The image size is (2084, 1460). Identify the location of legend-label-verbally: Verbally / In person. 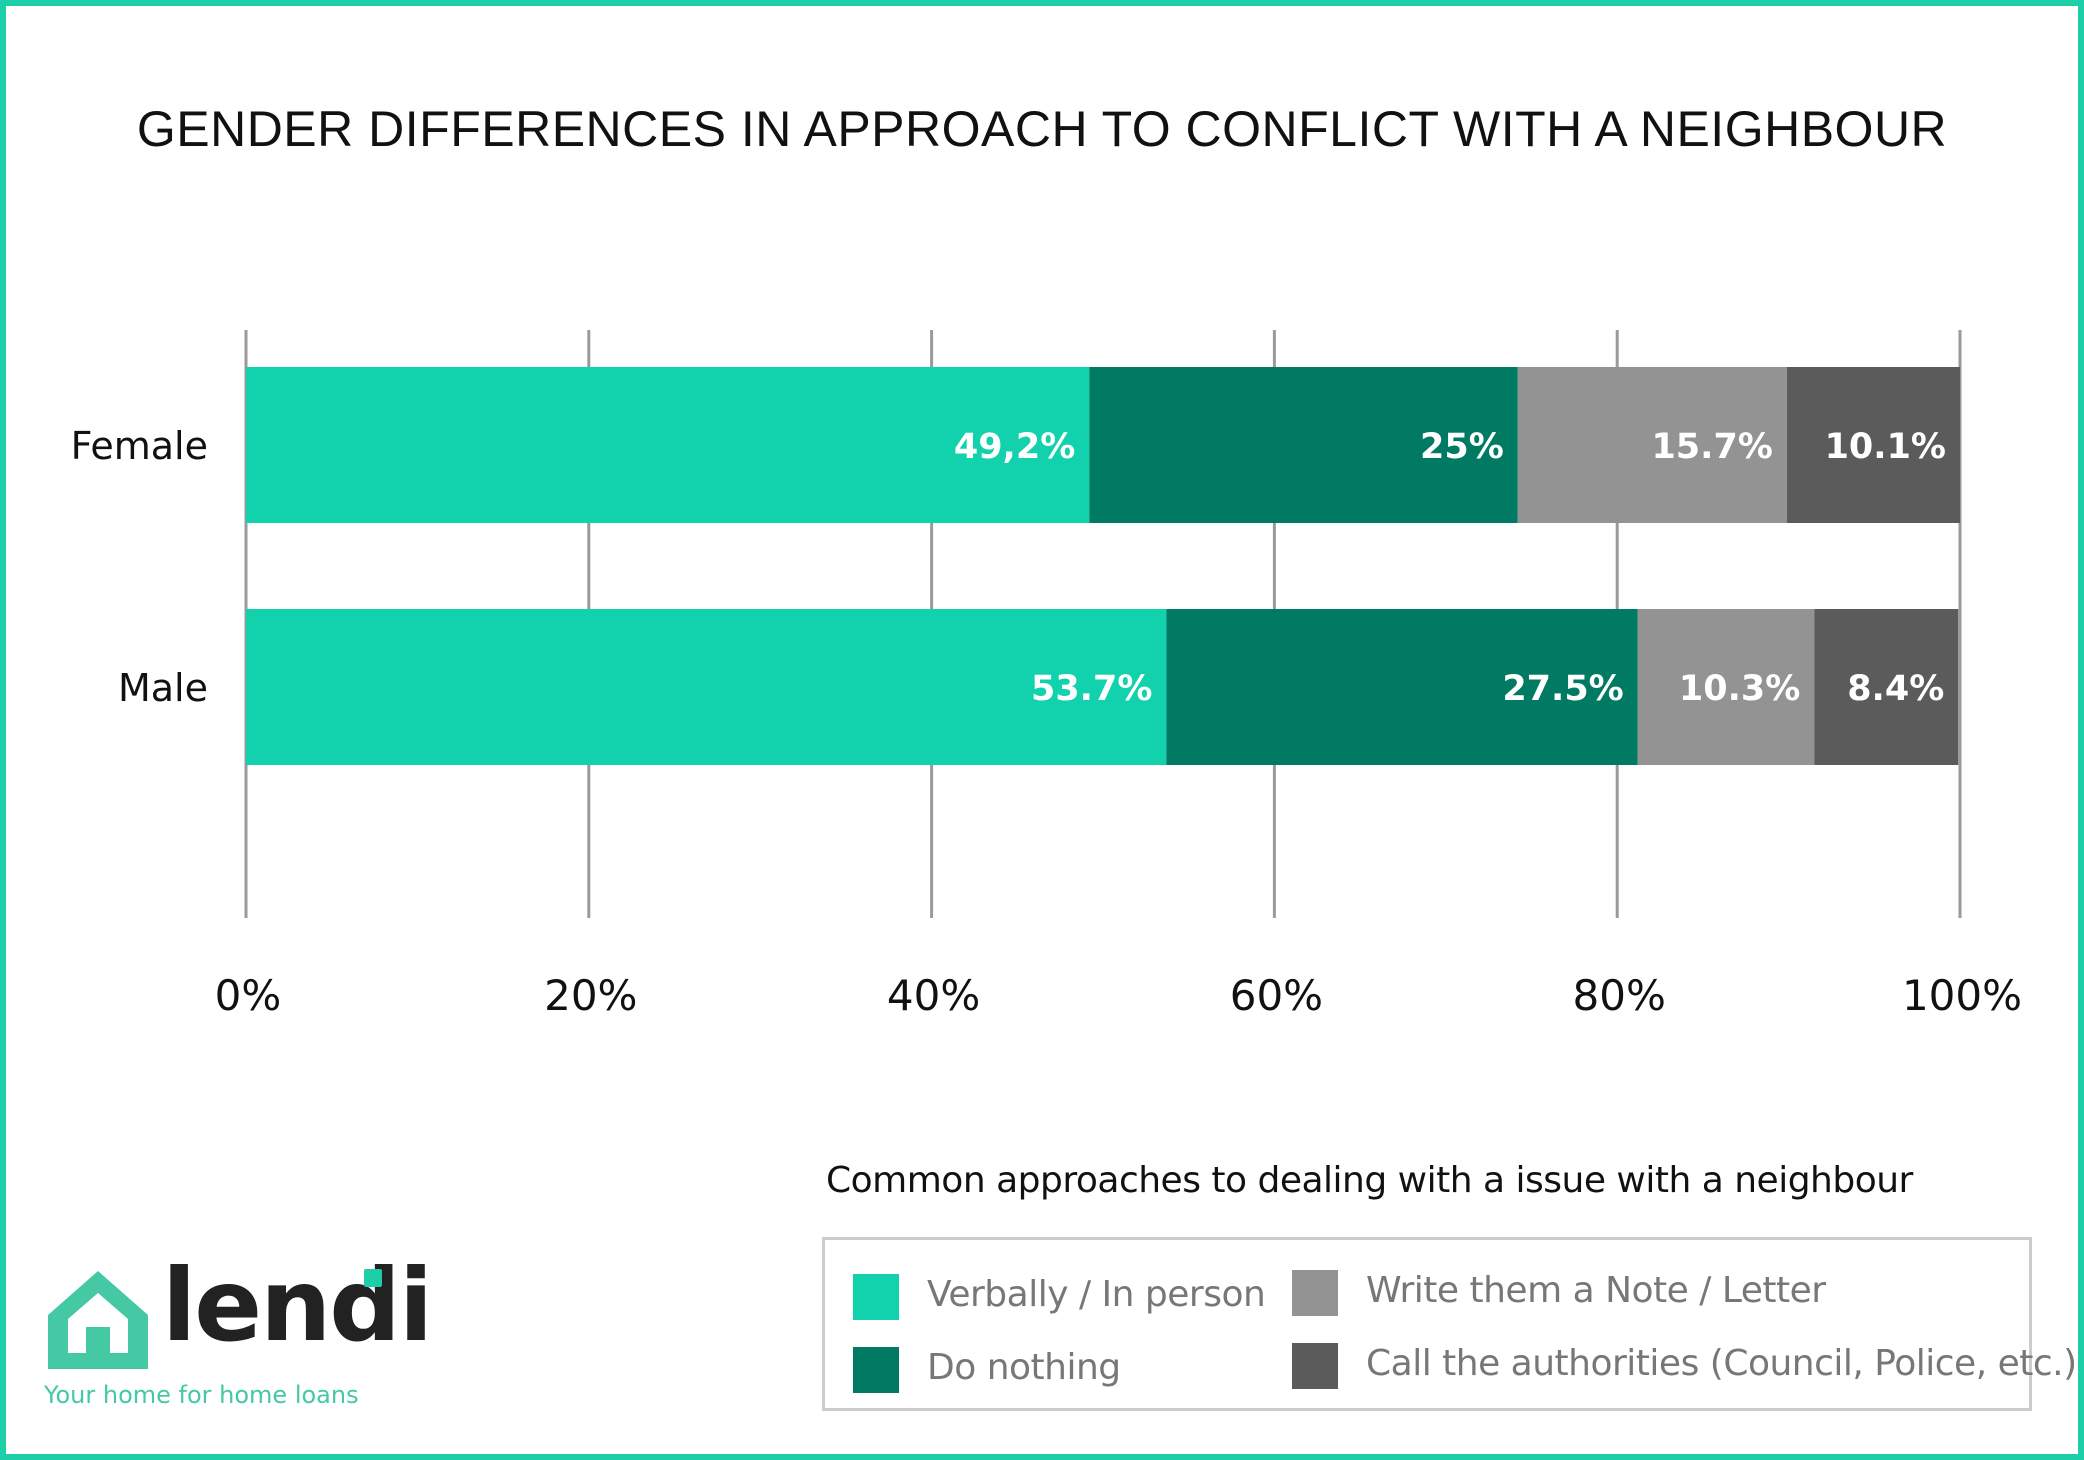
(1096, 1294).